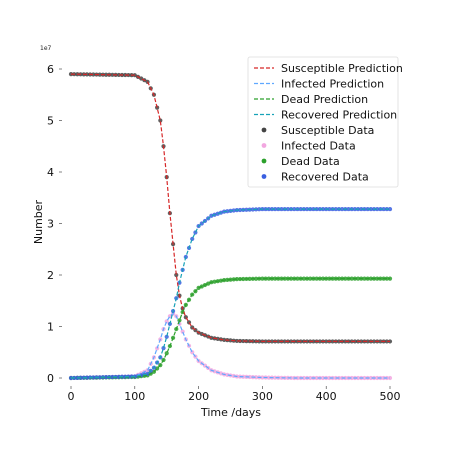 This screenshot has width=450, height=450. What do you see at coordinates (332, 84) in the screenshot?
I see `legend-entry-label: Infected Prediction` at bounding box center [332, 84].